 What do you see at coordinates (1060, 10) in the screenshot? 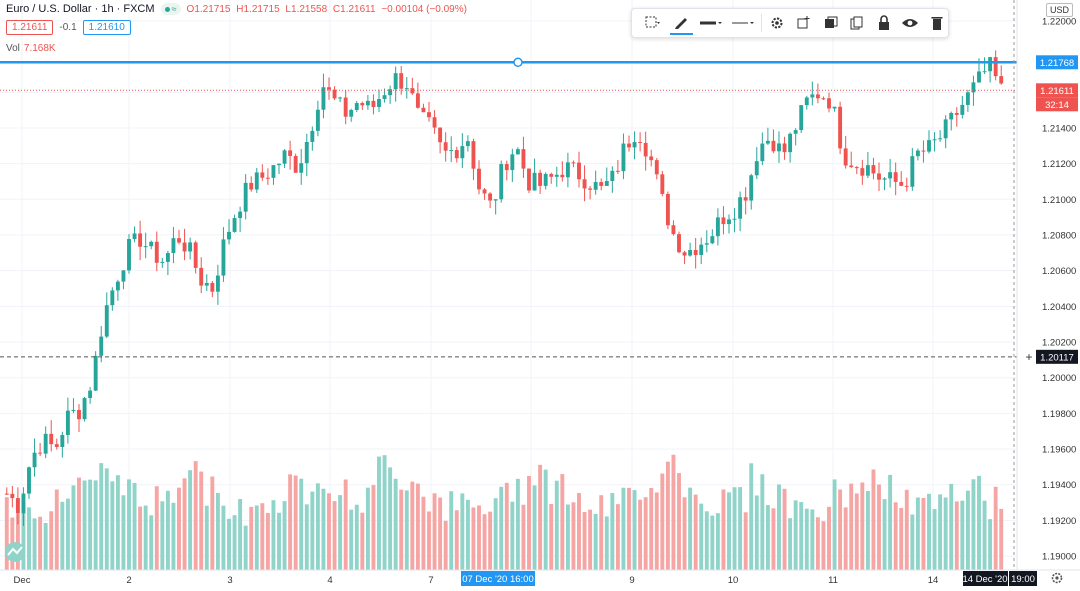
I see `currency-label: USD` at bounding box center [1060, 10].